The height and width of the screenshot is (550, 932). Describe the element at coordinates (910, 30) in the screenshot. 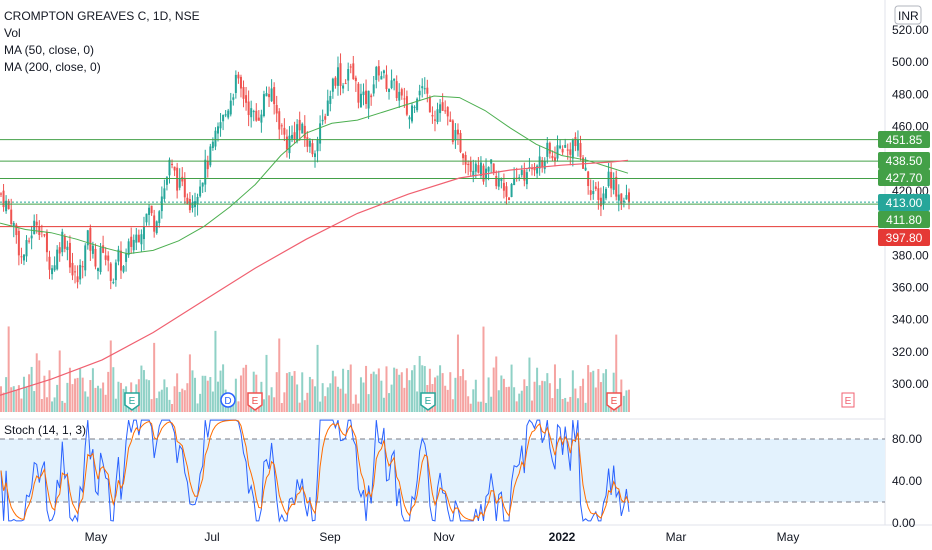

I see `price-tick-label: 520.00` at that location.